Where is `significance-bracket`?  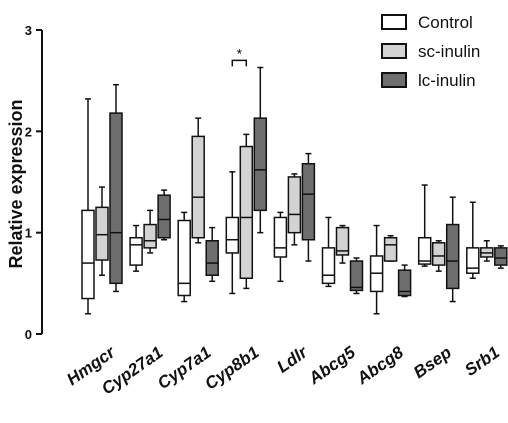
significance-bracket is located at coordinates (239, 63).